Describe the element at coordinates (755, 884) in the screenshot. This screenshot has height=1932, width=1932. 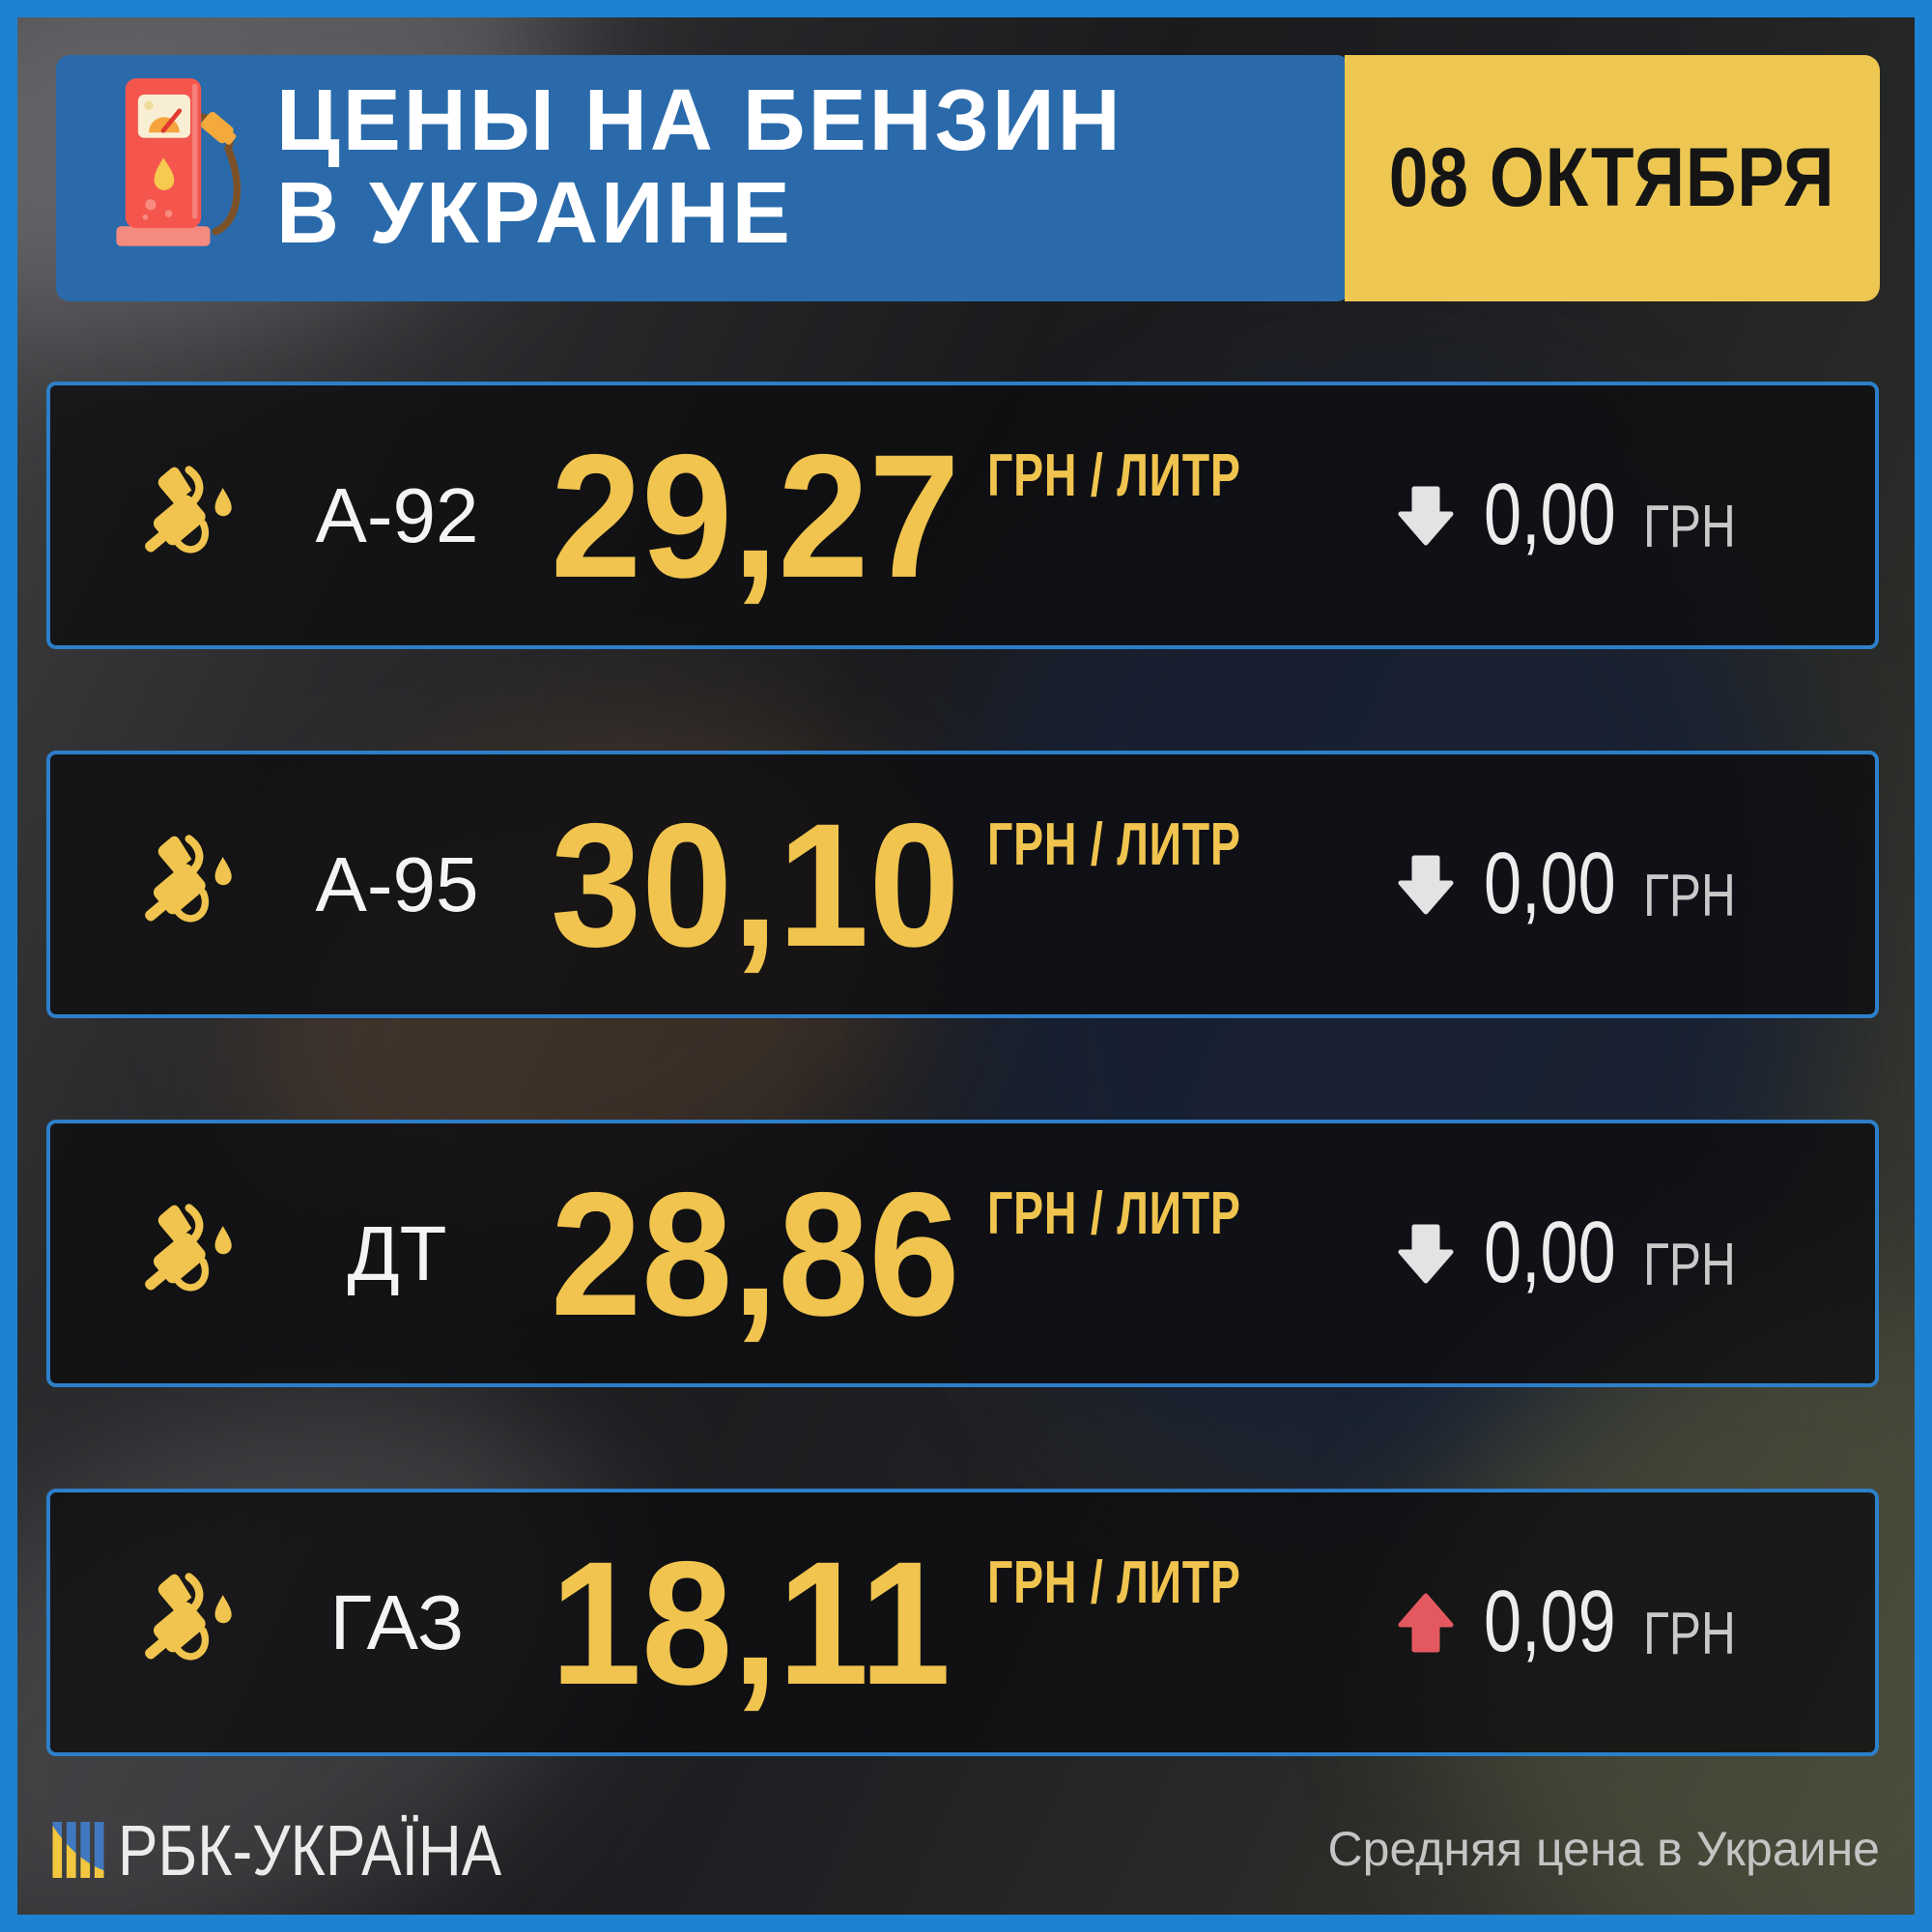
I see `fuel-price-value: 30,10` at that location.